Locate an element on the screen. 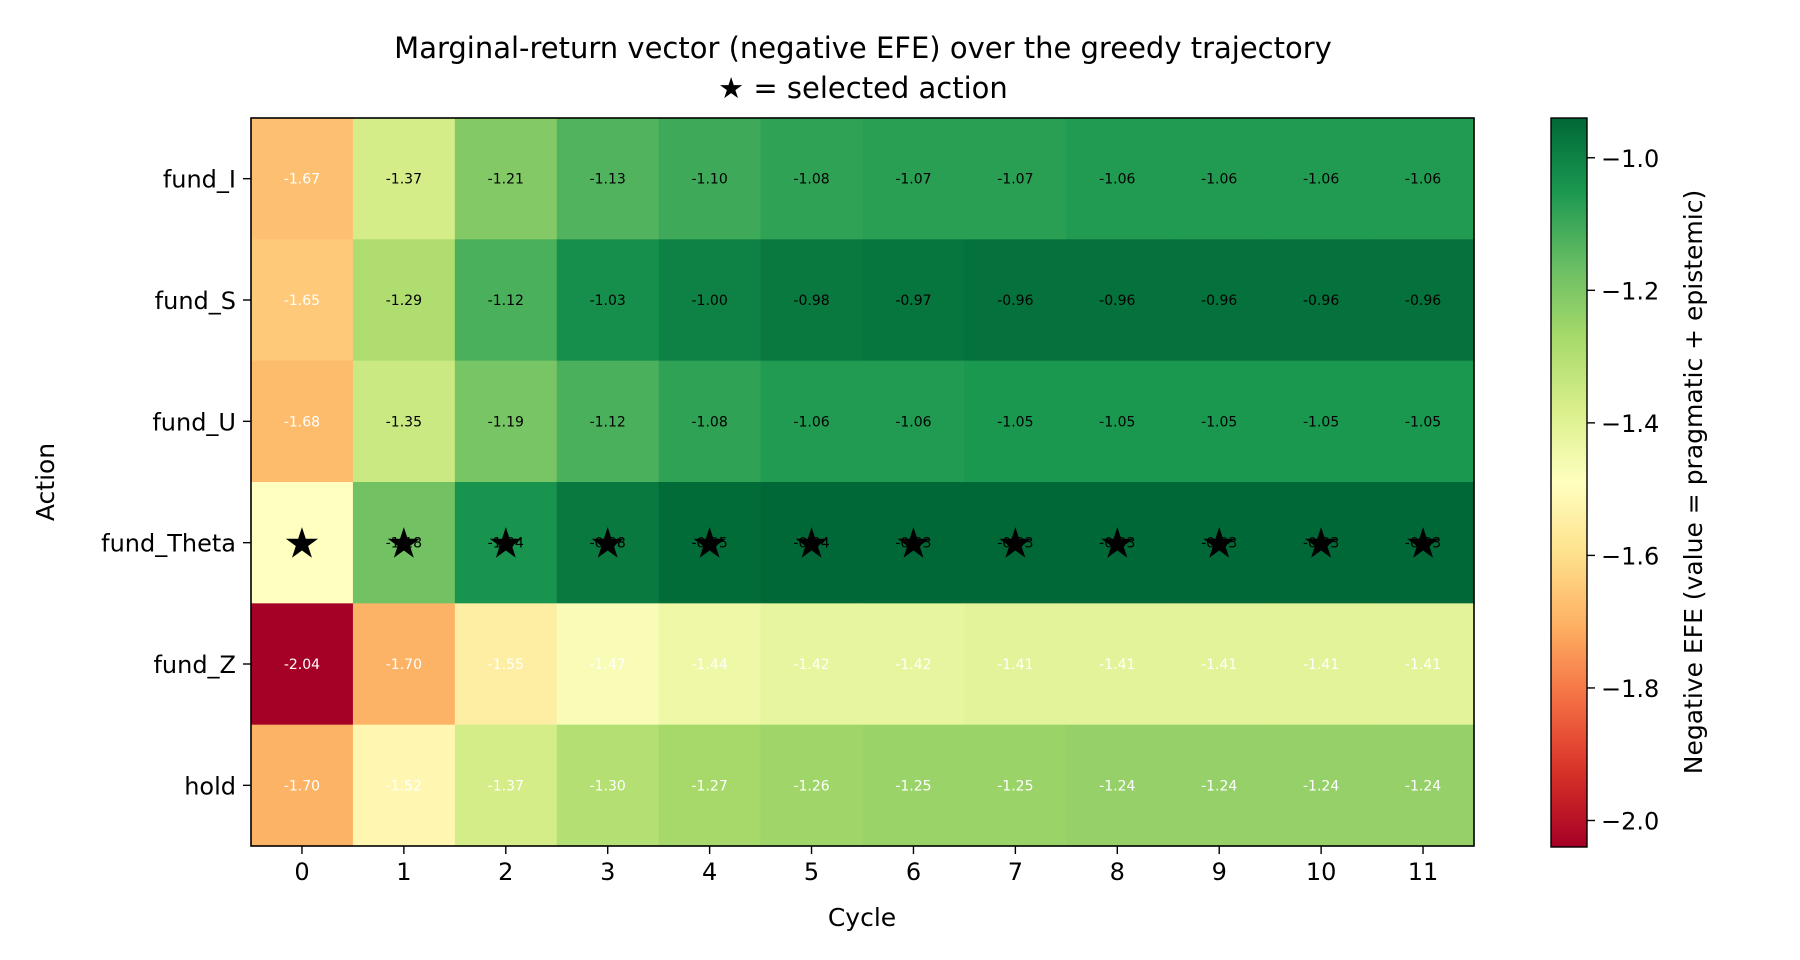  cell-value-label: -1.07 is located at coordinates (913, 180).